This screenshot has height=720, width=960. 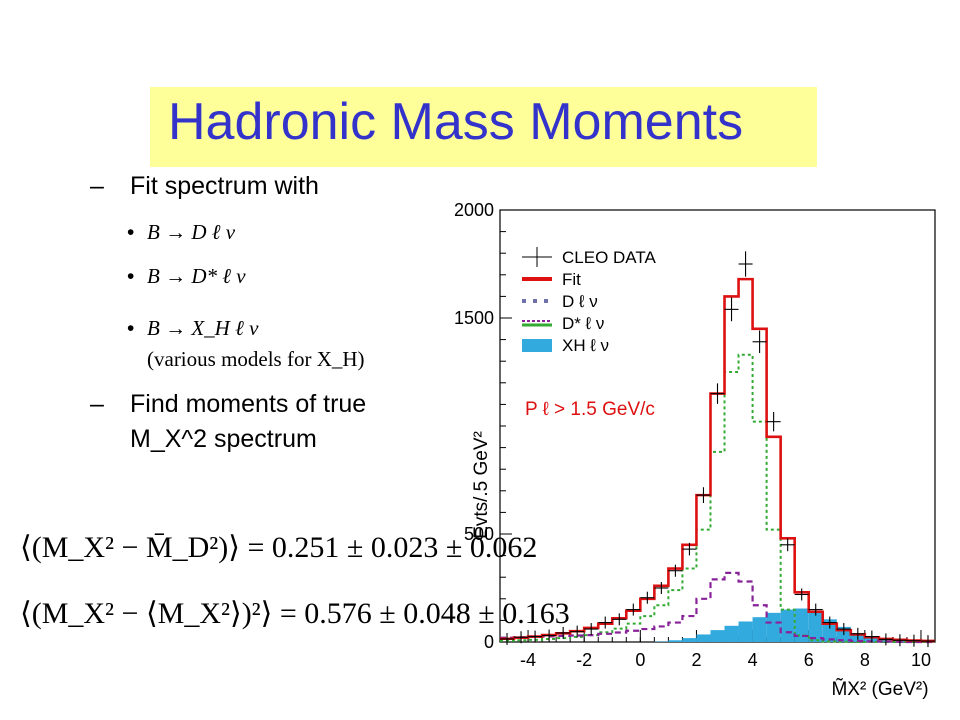 I want to click on bullet-decay-3: • B → X_H ℓ ν, so click(x=193, y=328).